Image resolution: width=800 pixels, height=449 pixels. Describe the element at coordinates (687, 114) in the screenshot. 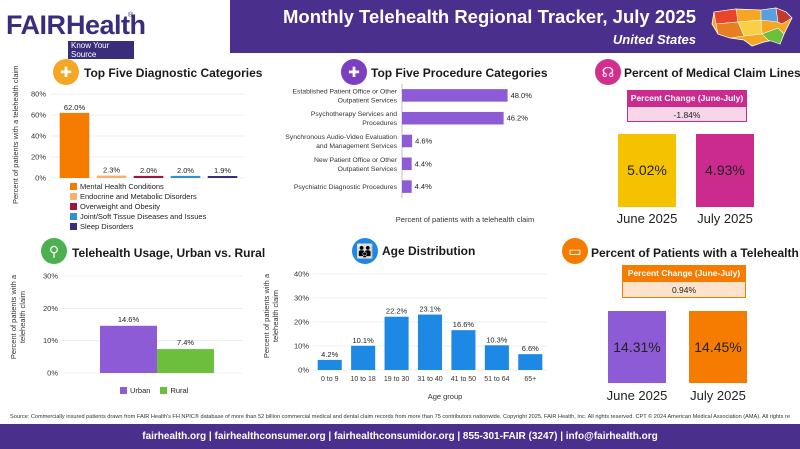

I see `claim-lines-change-value: -1.84%` at that location.